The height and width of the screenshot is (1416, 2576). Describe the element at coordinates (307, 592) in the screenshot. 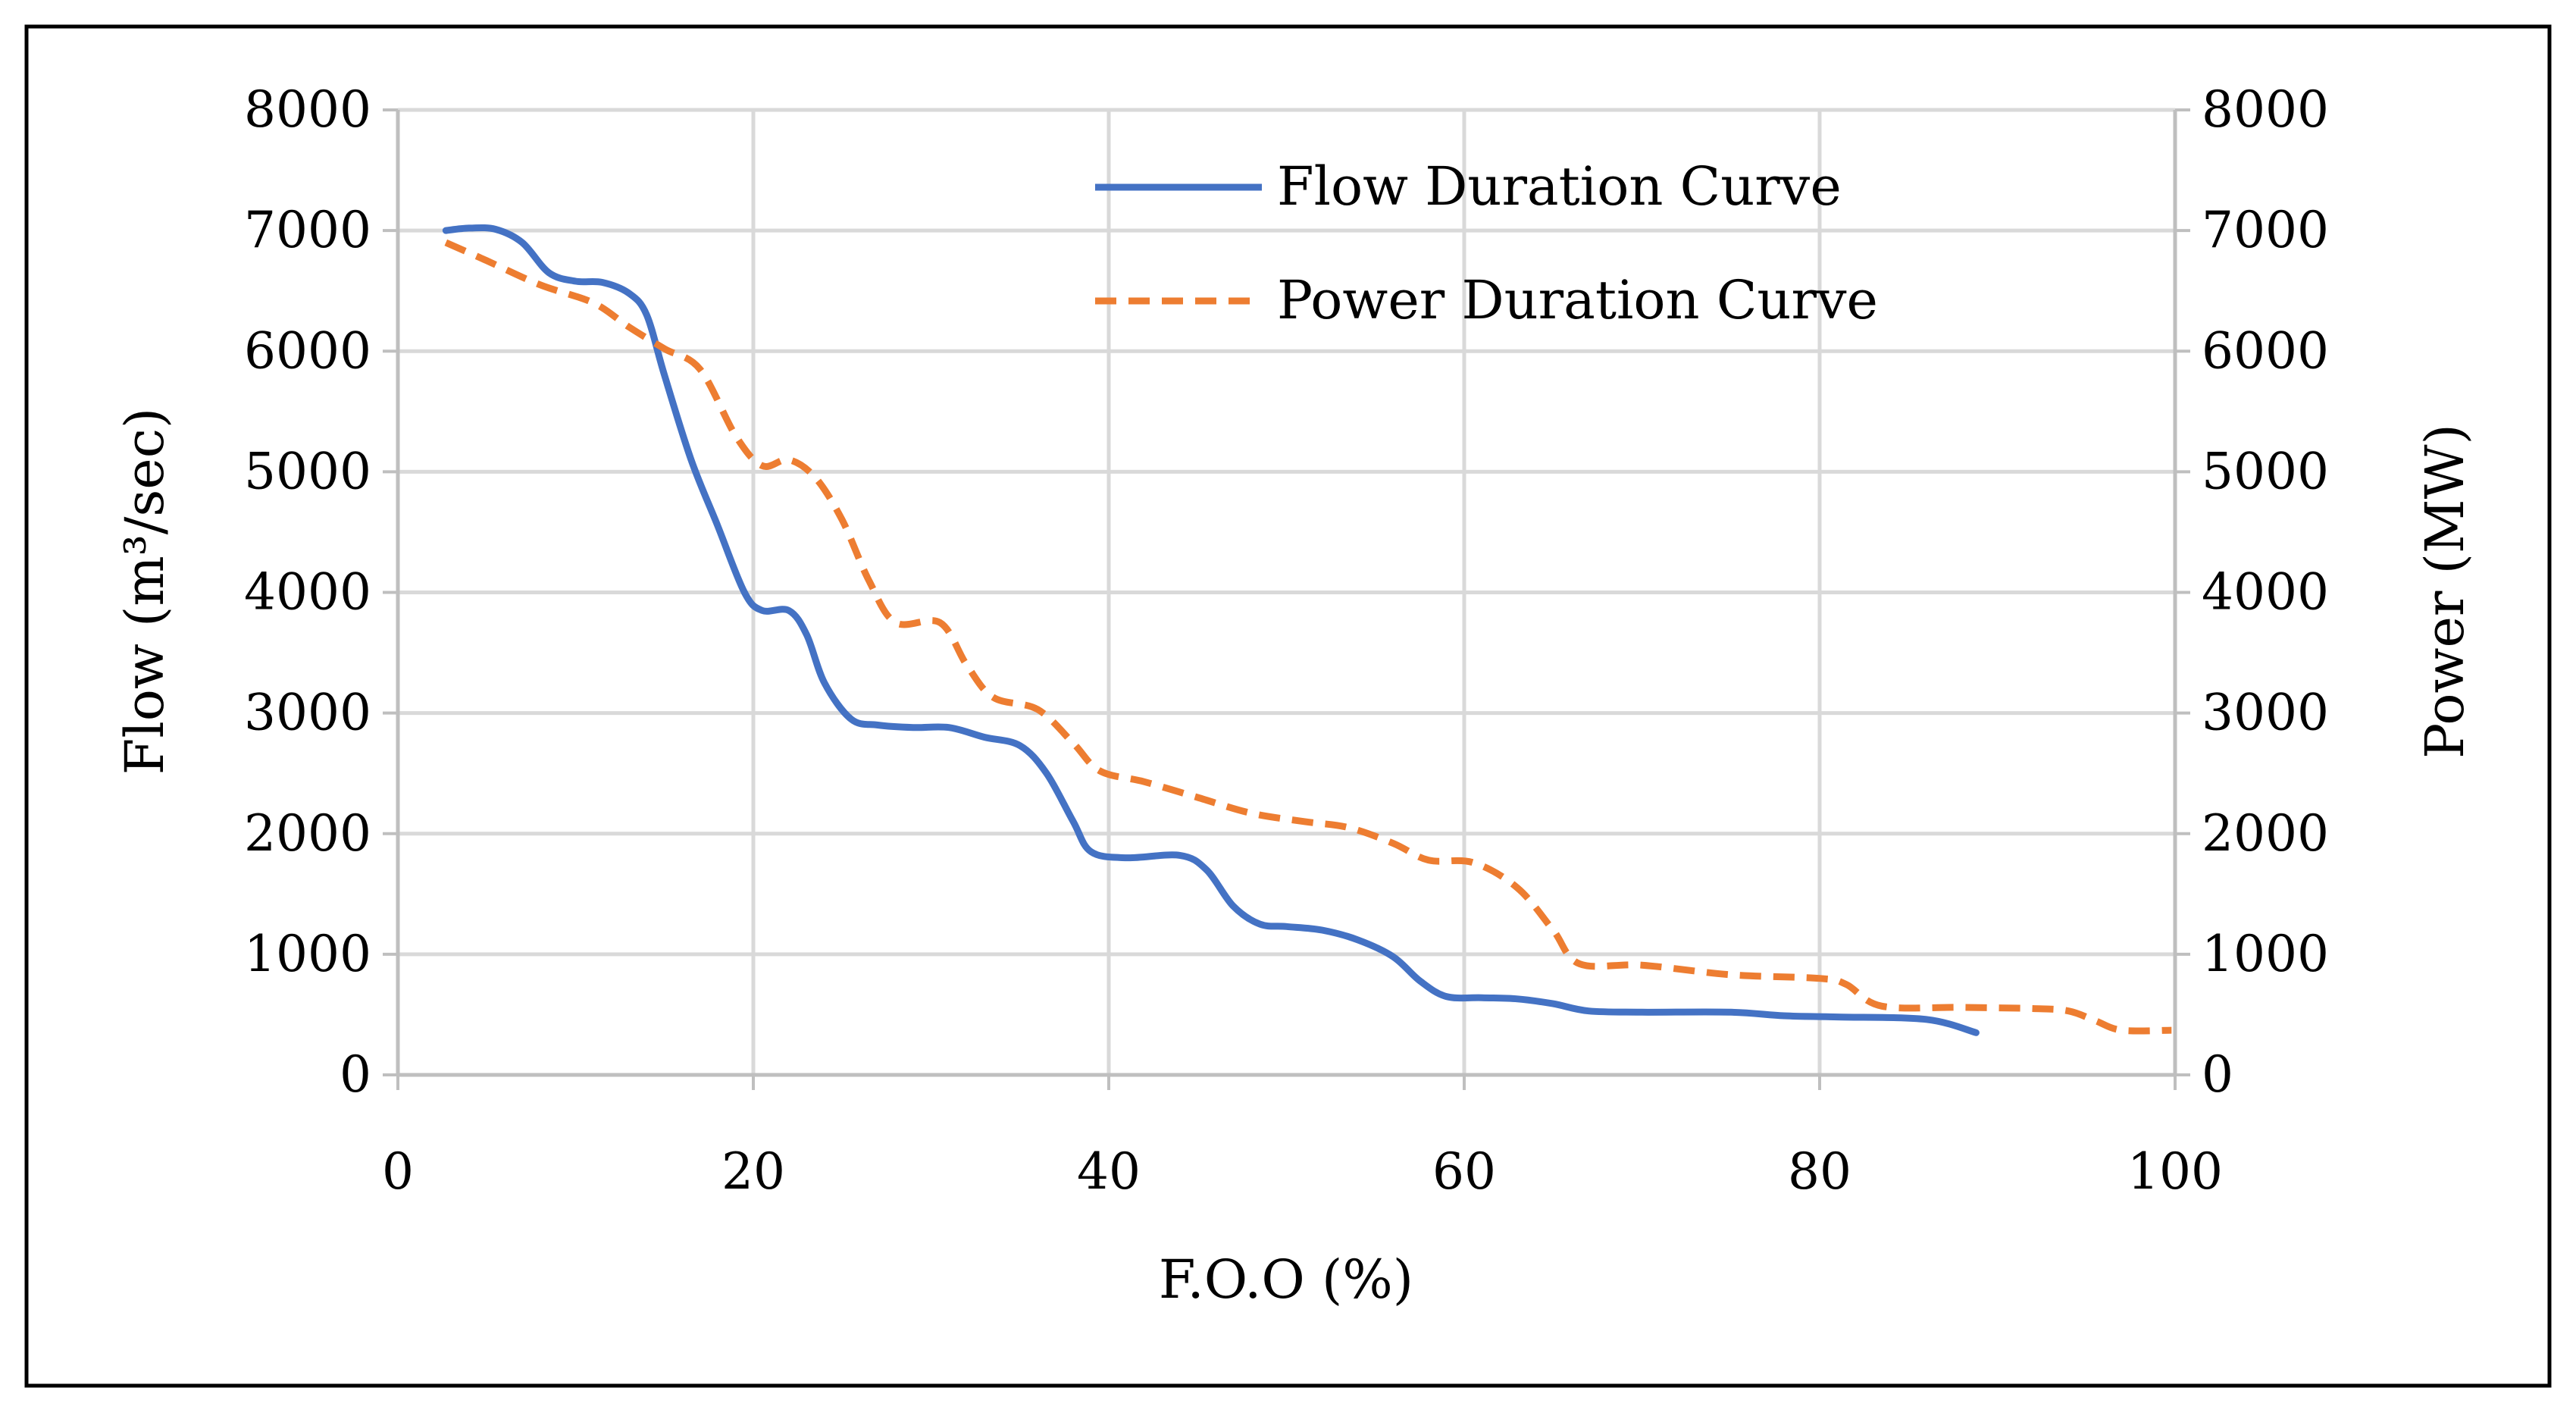

I see `y-tick-label-left: 4000` at that location.